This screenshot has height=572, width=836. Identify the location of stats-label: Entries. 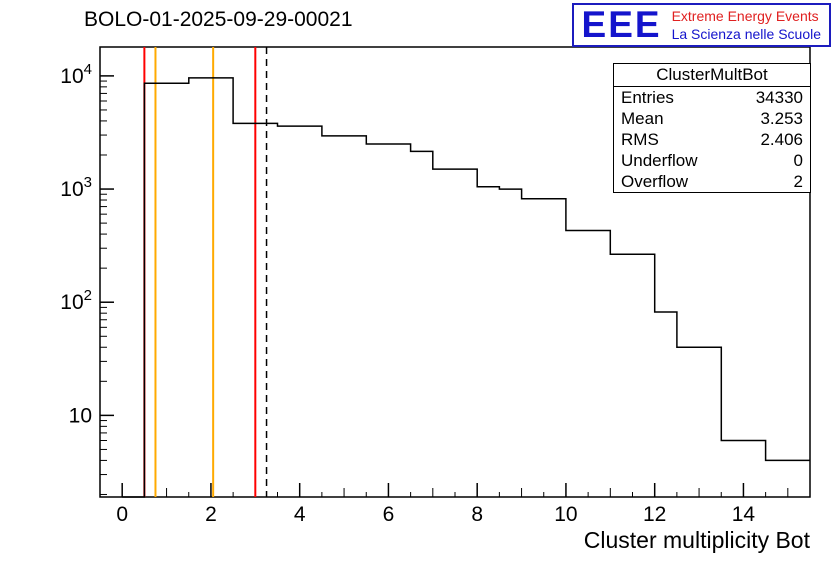
(647, 97).